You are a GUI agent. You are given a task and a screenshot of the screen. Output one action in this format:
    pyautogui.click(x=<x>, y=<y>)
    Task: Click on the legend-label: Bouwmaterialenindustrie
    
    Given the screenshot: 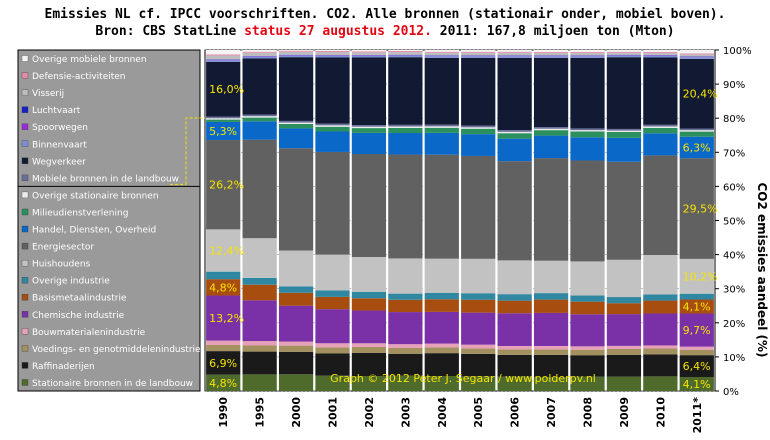 What is the action you would take?
    pyautogui.click(x=89, y=333)
    